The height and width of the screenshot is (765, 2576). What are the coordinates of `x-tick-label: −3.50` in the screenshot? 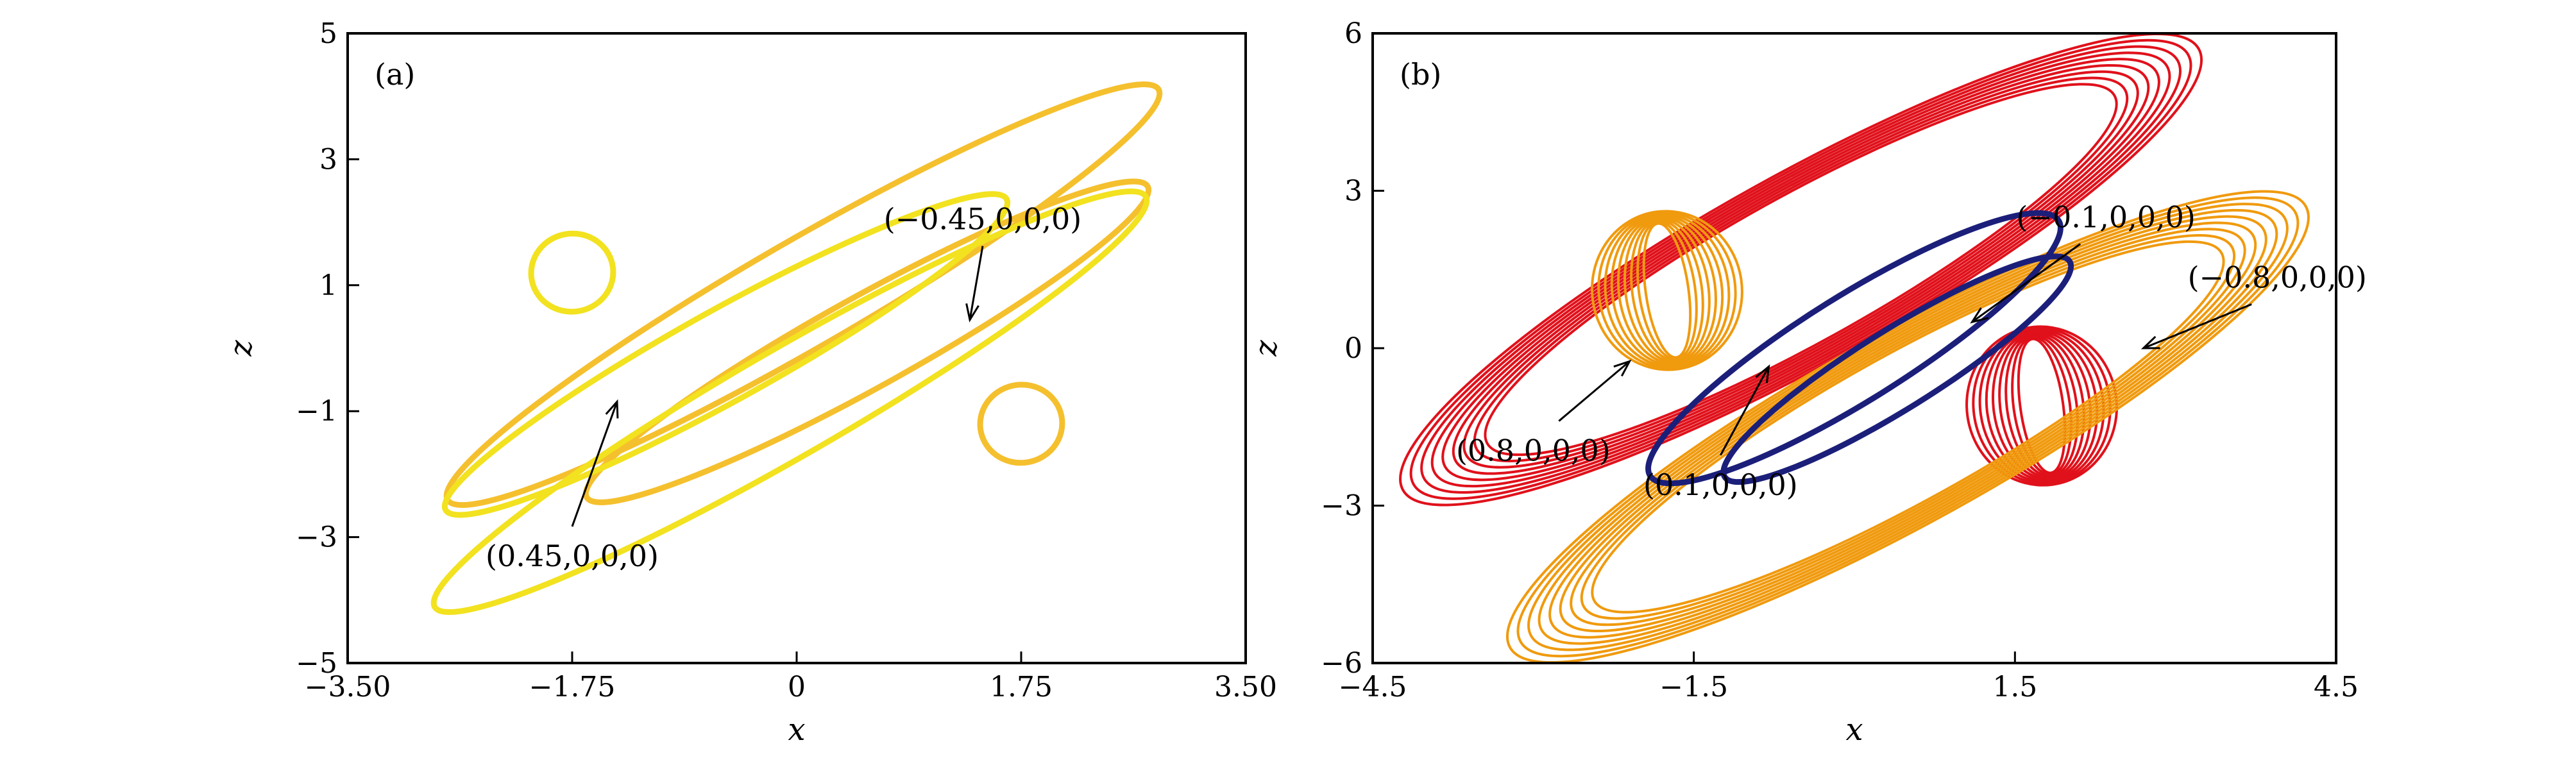 It's located at (348, 687).